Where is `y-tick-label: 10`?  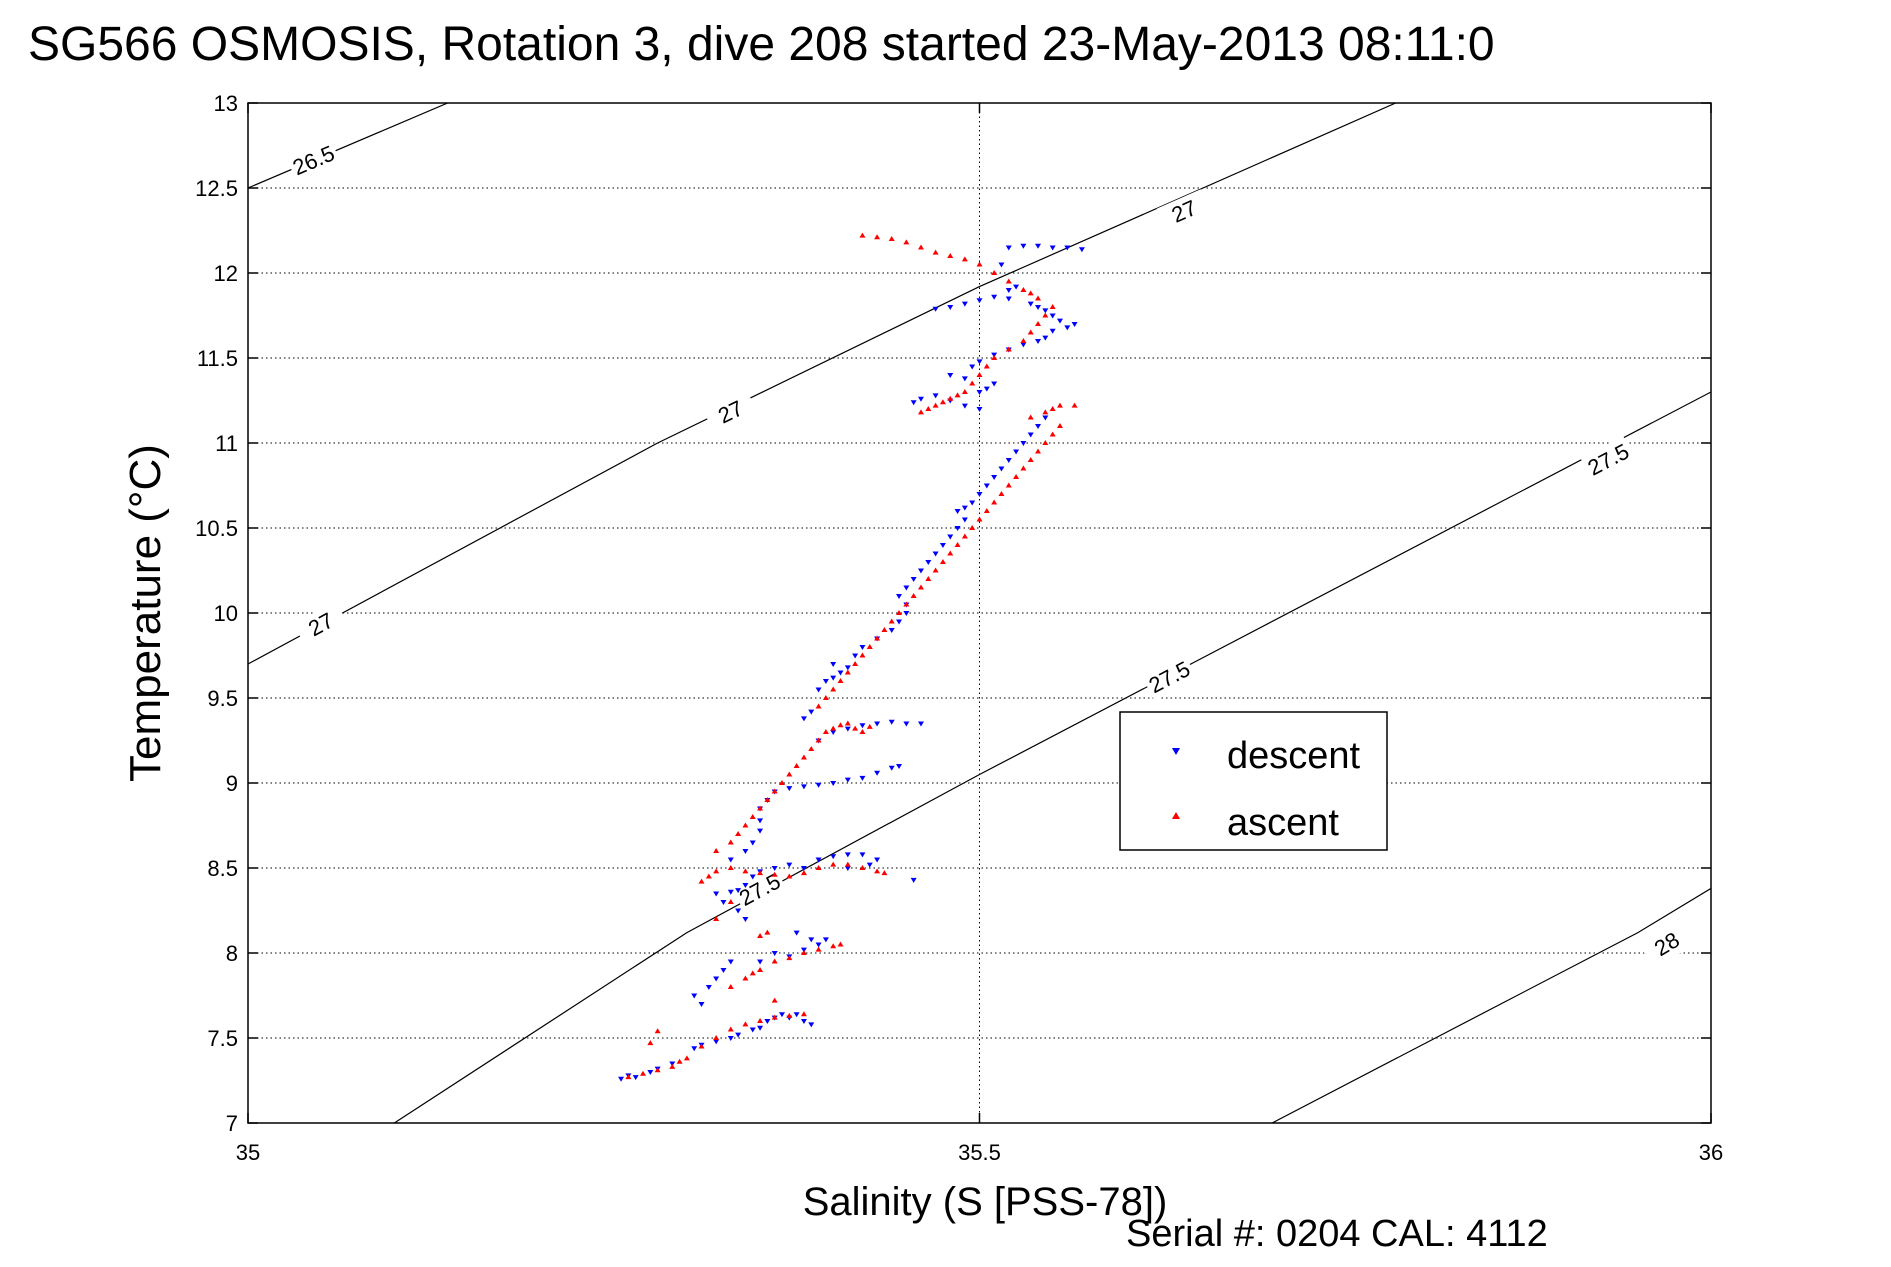 y-tick-label: 10 is located at coordinates (226, 613).